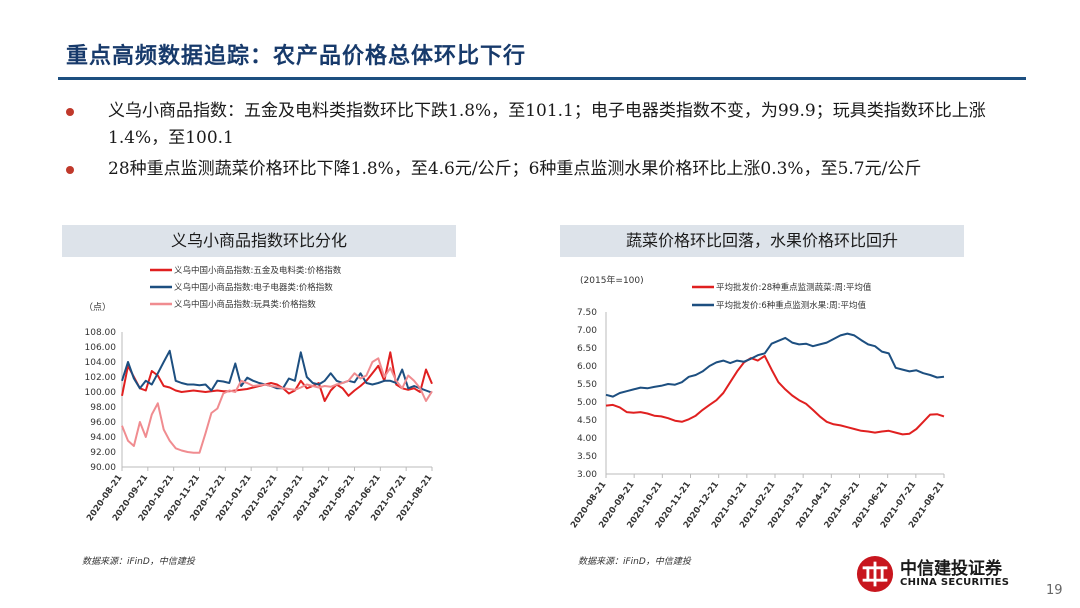 The height and width of the screenshot is (608, 1080). I want to click on left-chart-y-tick-label: 90.00, so click(103, 468).